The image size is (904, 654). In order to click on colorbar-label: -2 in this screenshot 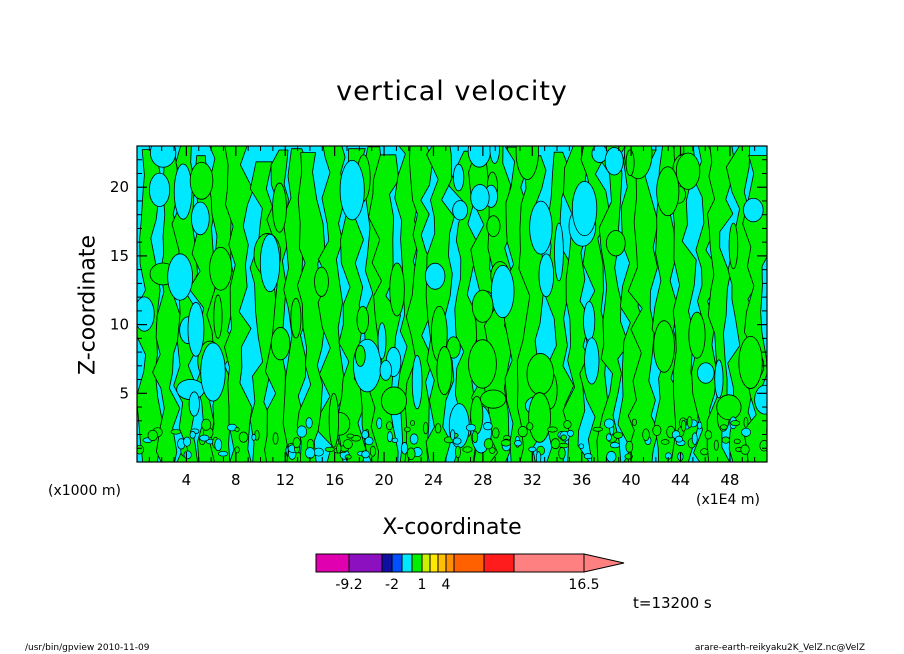, I will do `click(392, 585)`.